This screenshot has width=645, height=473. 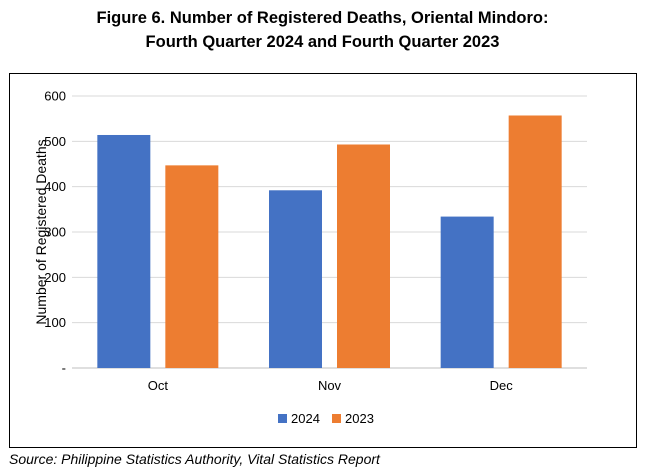 What do you see at coordinates (55, 96) in the screenshot?
I see `y-tick-label: 600` at bounding box center [55, 96].